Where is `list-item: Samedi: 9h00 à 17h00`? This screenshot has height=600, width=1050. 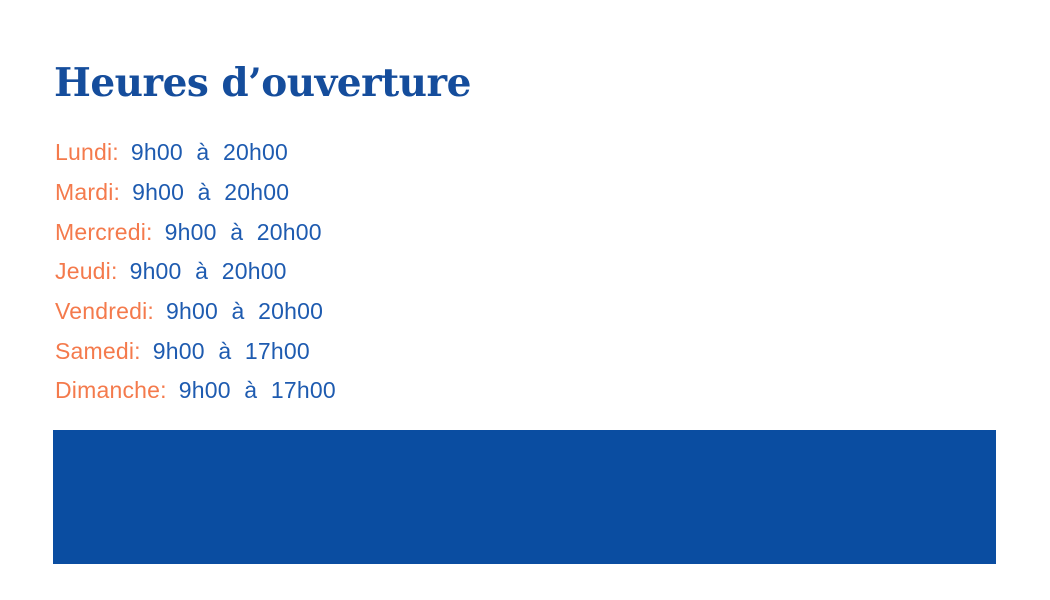
list-item: Samedi: 9h00 à 17h00 is located at coordinates (195, 351).